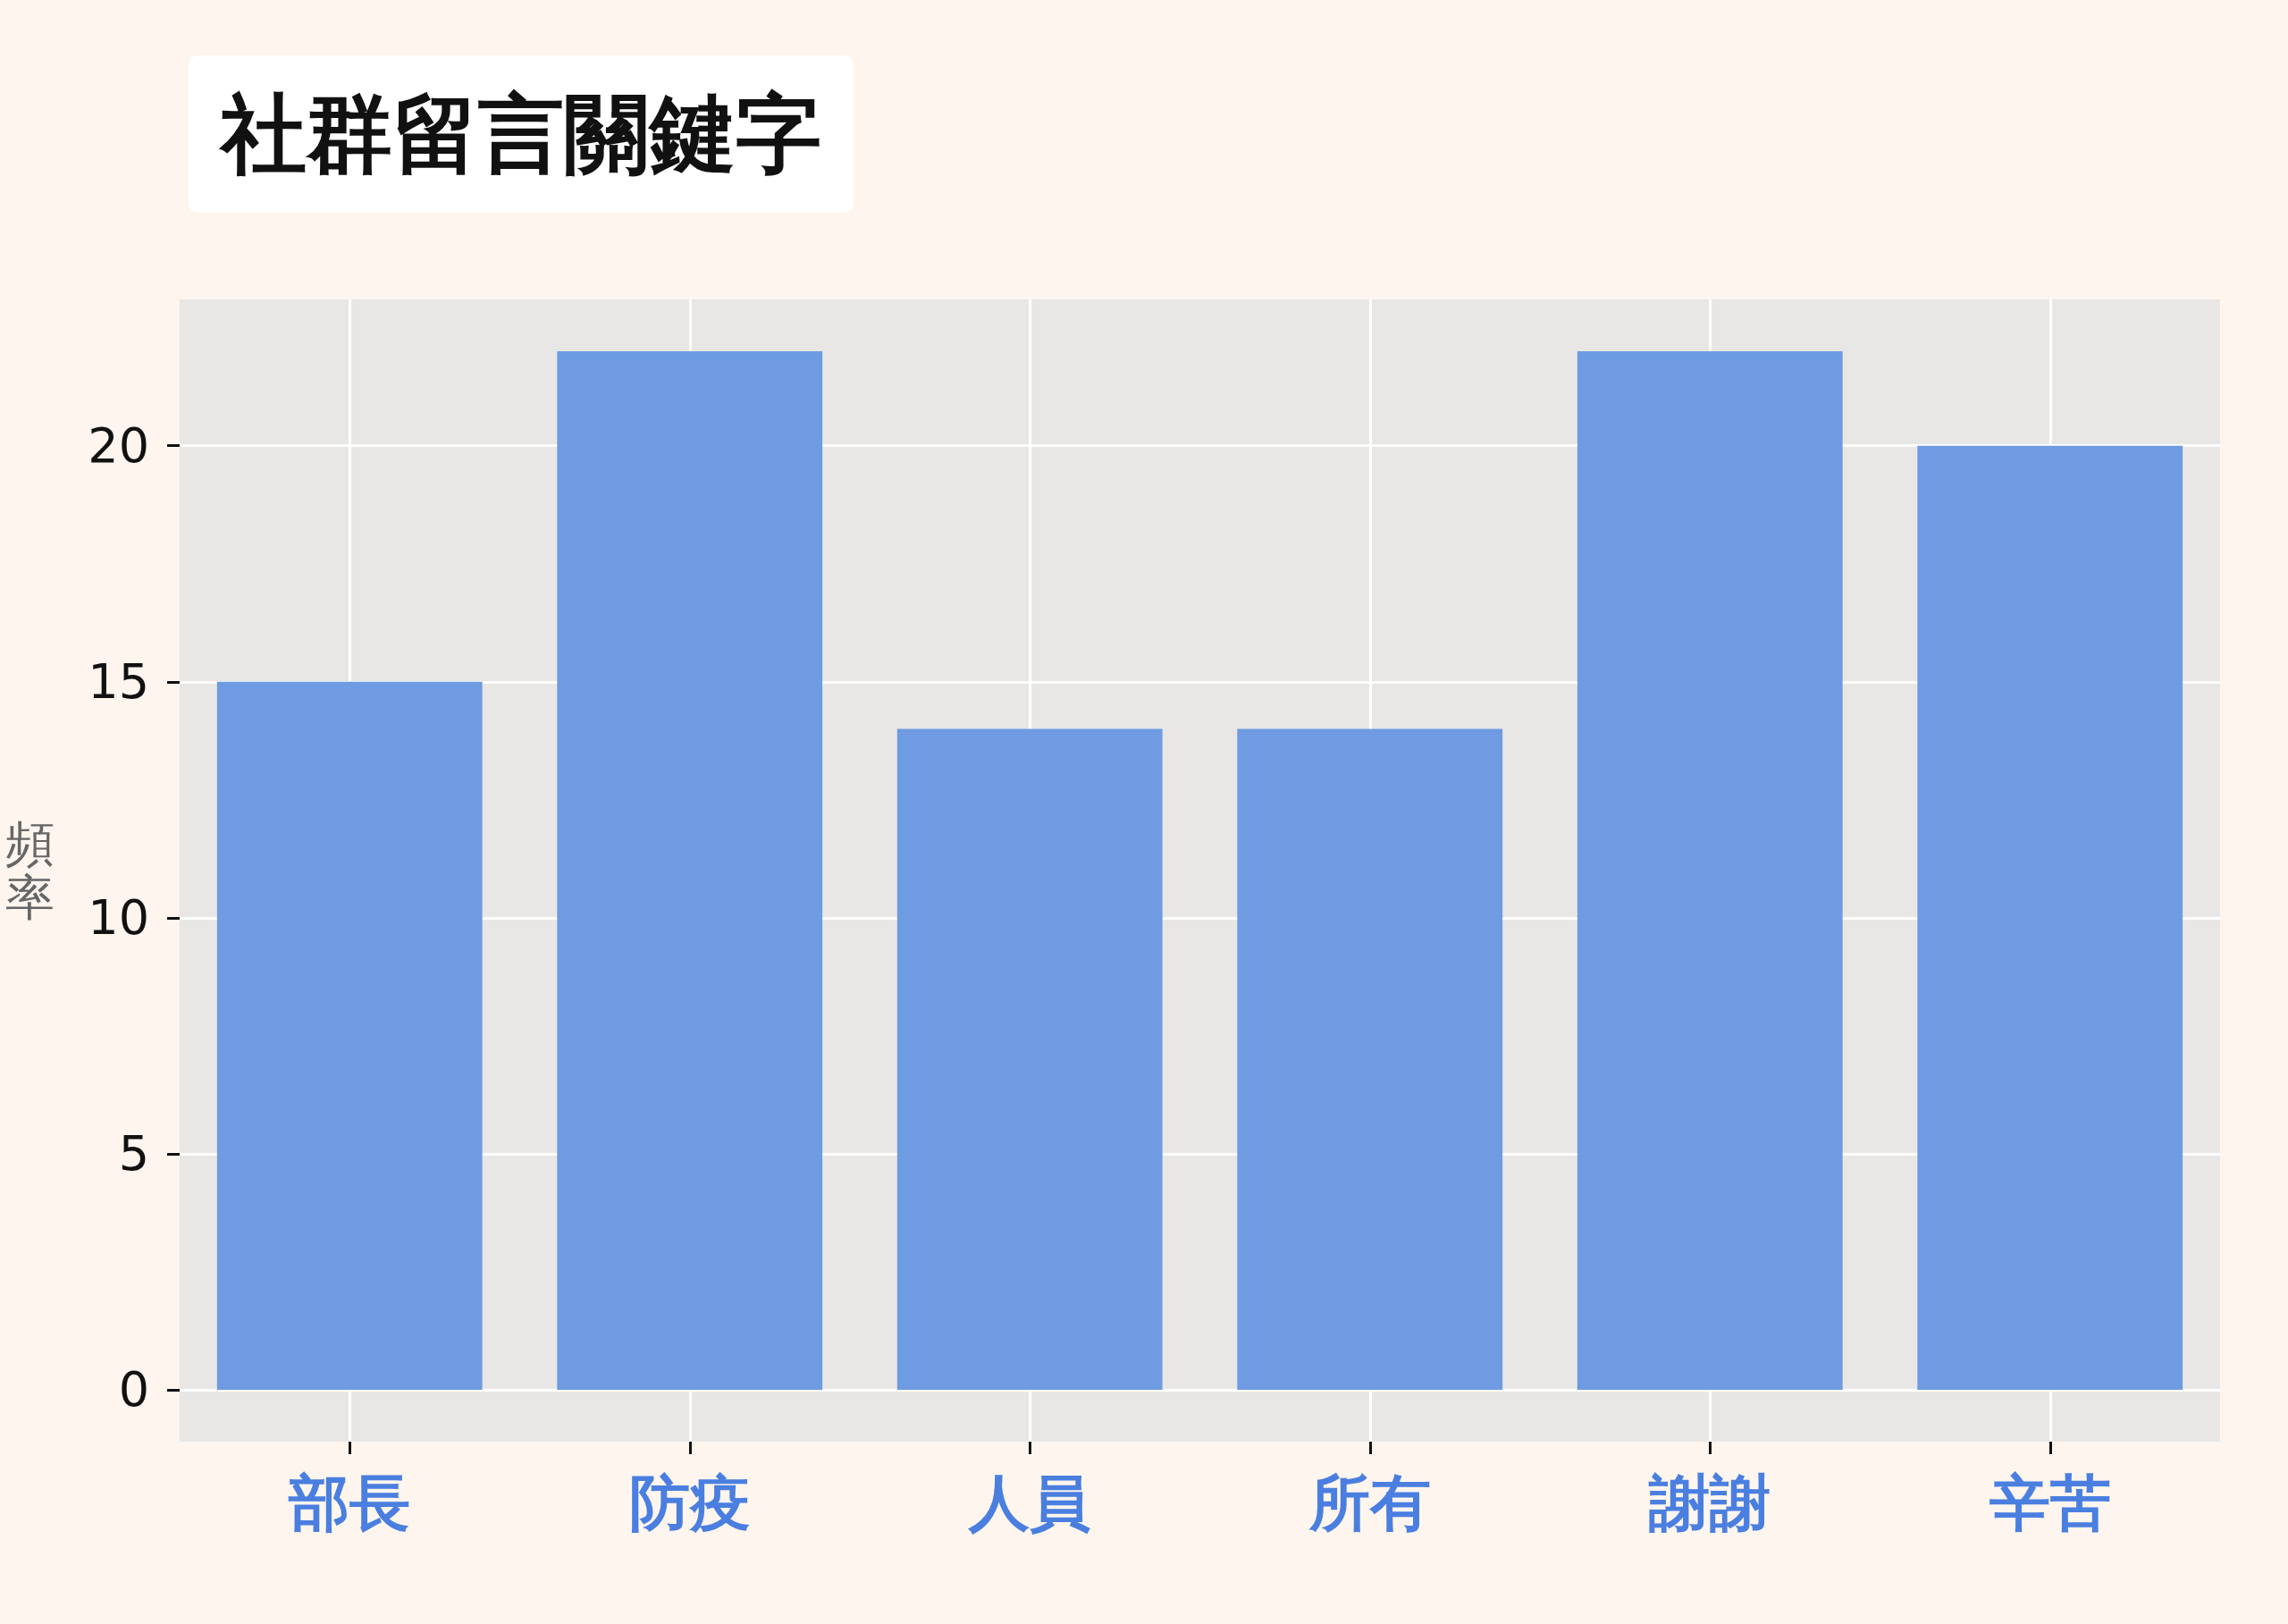  What do you see at coordinates (1029, 1503) in the screenshot?
I see `x-tick-label: 人員` at bounding box center [1029, 1503].